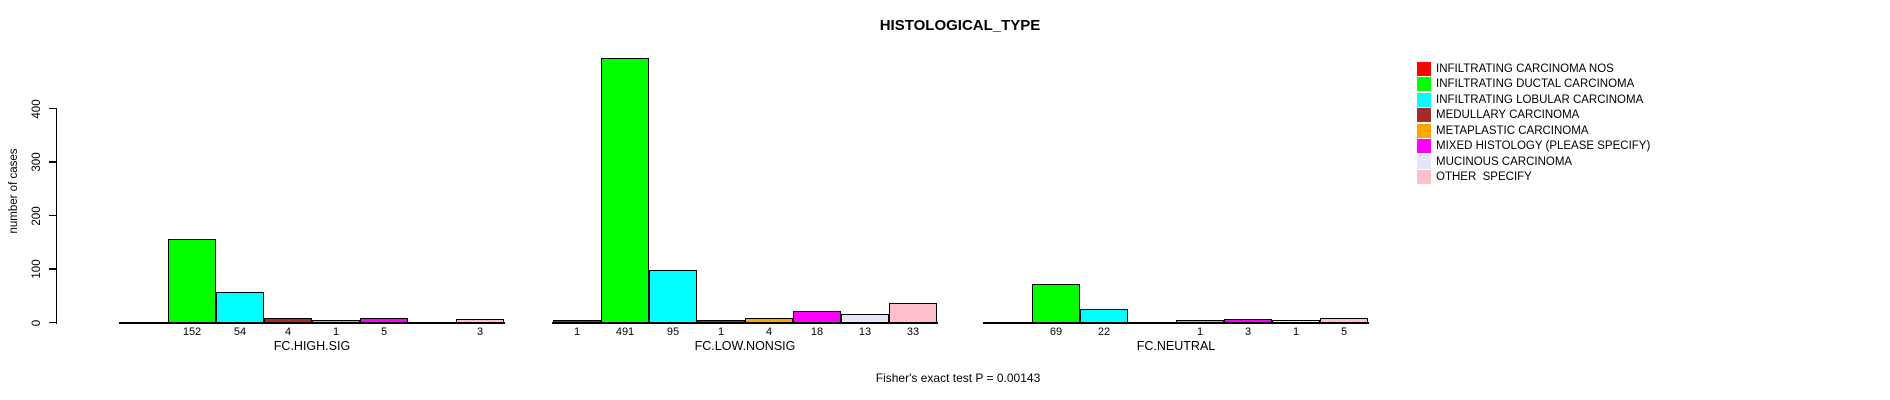 The width and height of the screenshot is (1890, 400). What do you see at coordinates (913, 332) in the screenshot?
I see `bar-value-label: 33` at bounding box center [913, 332].